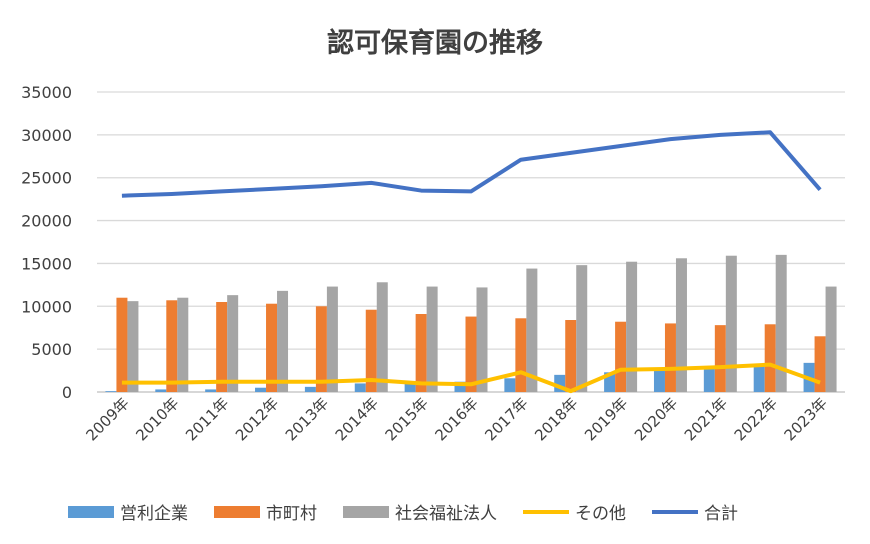 This screenshot has height=544, width=870. What do you see at coordinates (257, 419) in the screenshot?
I see `x-tick-label: 2012年` at bounding box center [257, 419].